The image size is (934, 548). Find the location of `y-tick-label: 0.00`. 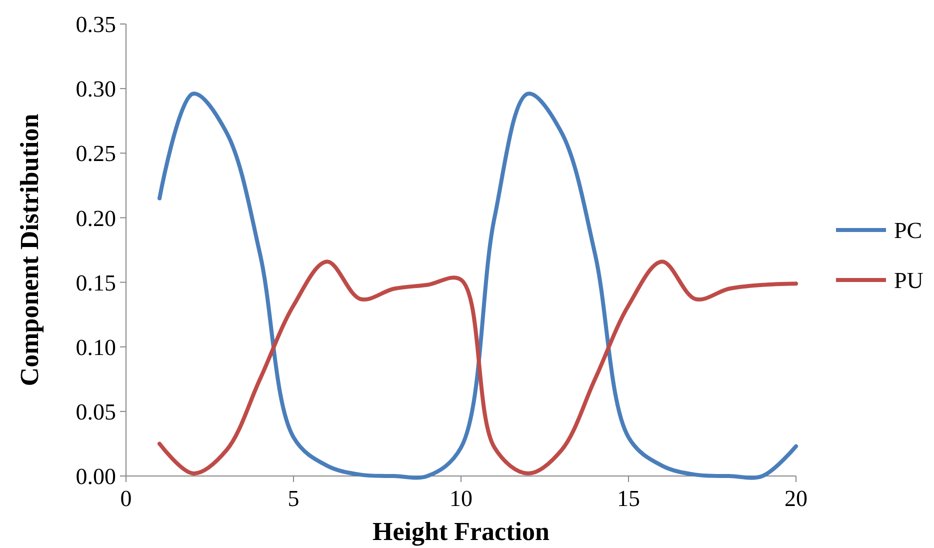

y-tick-label: 0.00 is located at coordinates (96, 477).